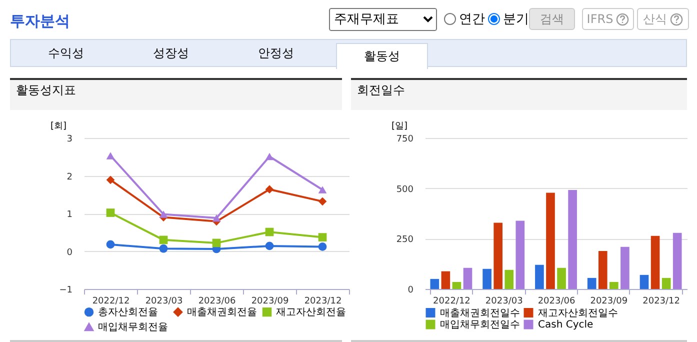 This screenshot has width=697, height=342. Describe the element at coordinates (405, 189) in the screenshot. I see `y-tick-label: 500` at that location.